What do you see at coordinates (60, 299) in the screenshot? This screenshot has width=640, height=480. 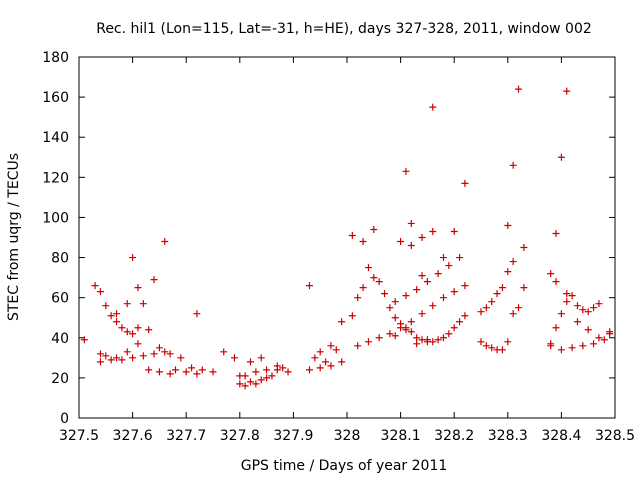 I see `y-tick-label: 60` at bounding box center [60, 299].